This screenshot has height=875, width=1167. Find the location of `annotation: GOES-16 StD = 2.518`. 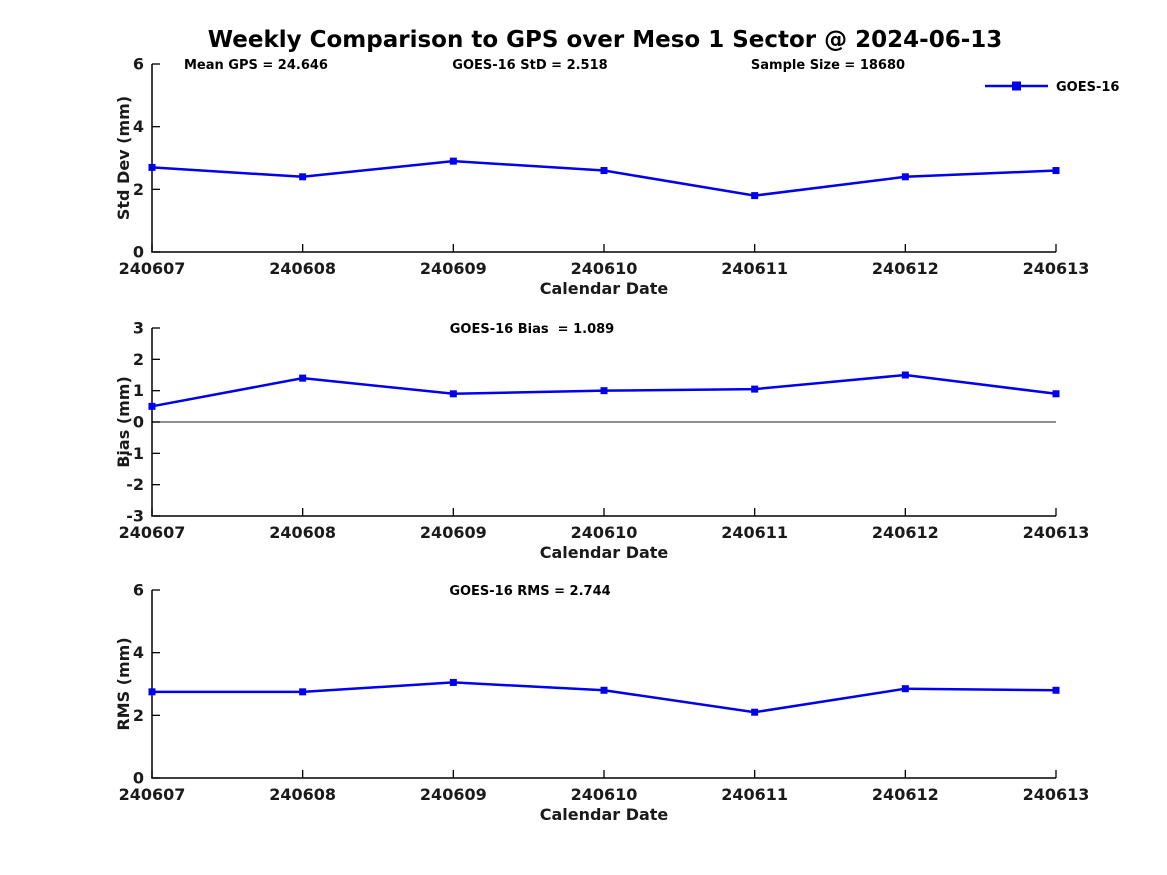

annotation: GOES-16 StD = 2.518 is located at coordinates (529, 65).